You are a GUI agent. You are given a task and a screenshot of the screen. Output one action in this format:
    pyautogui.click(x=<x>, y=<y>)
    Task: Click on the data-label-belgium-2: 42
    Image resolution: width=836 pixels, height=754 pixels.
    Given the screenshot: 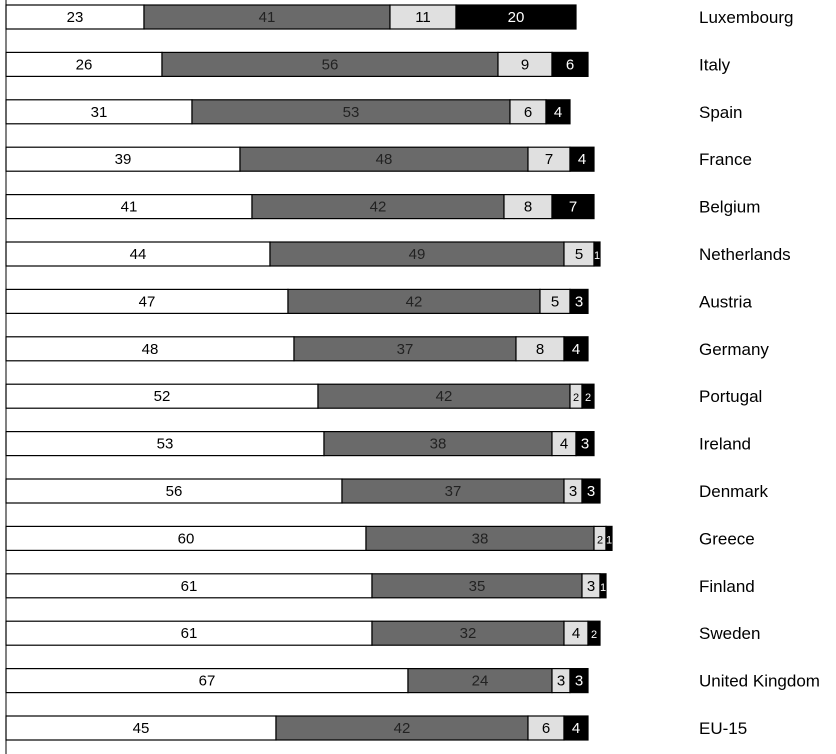 What is the action you would take?
    pyautogui.click(x=378, y=207)
    